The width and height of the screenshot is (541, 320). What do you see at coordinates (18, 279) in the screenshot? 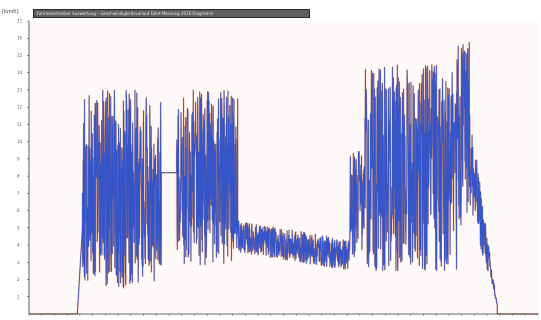
I see `y-tick-label: 2` at bounding box center [18, 279].